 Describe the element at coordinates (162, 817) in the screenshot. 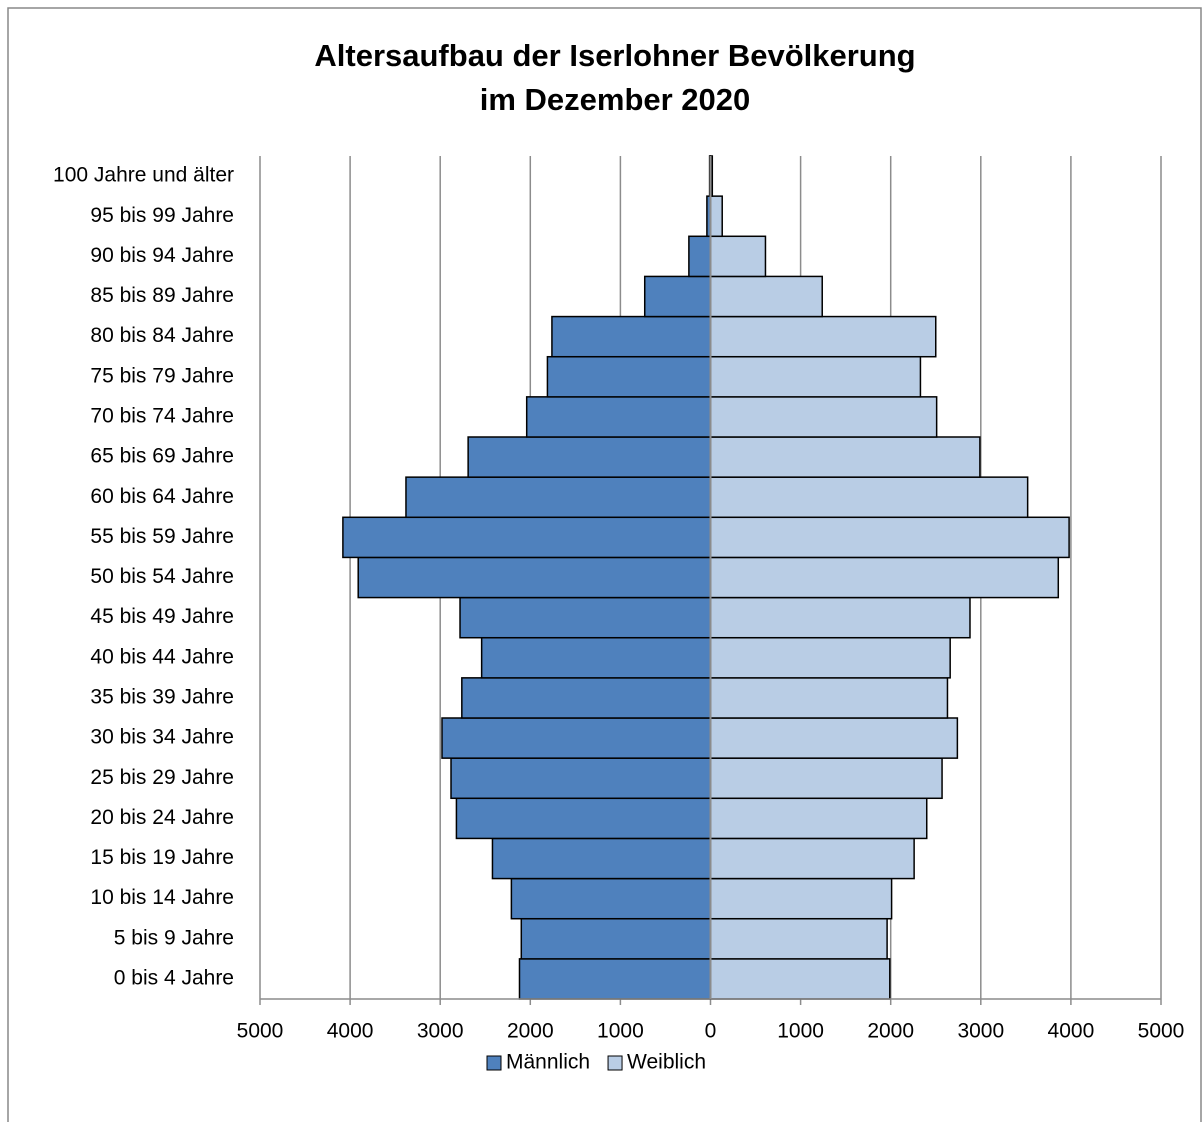

I see `y-tick-label: 20 bis 24 Jahre` at that location.